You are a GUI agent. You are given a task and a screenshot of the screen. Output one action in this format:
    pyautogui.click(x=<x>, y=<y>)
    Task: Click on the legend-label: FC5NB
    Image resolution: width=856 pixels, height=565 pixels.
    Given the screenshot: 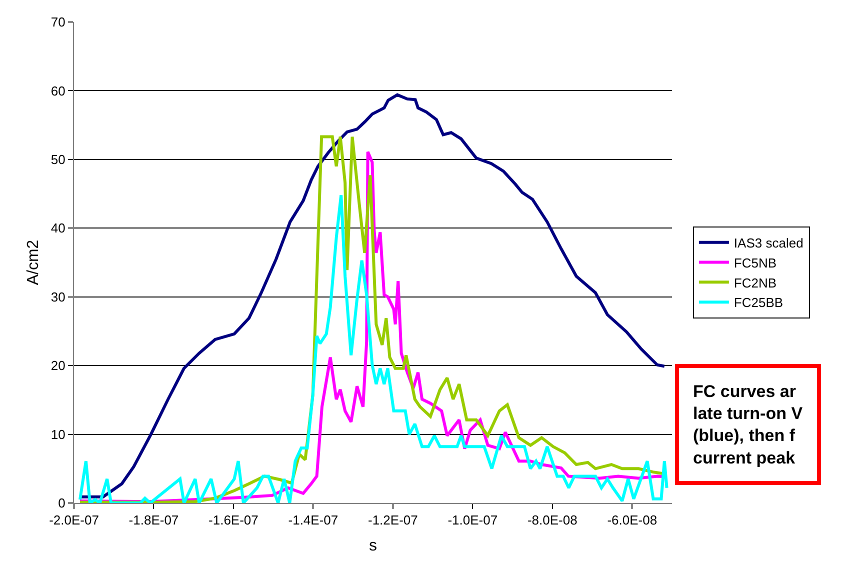 What is the action you would take?
    pyautogui.click(x=755, y=262)
    